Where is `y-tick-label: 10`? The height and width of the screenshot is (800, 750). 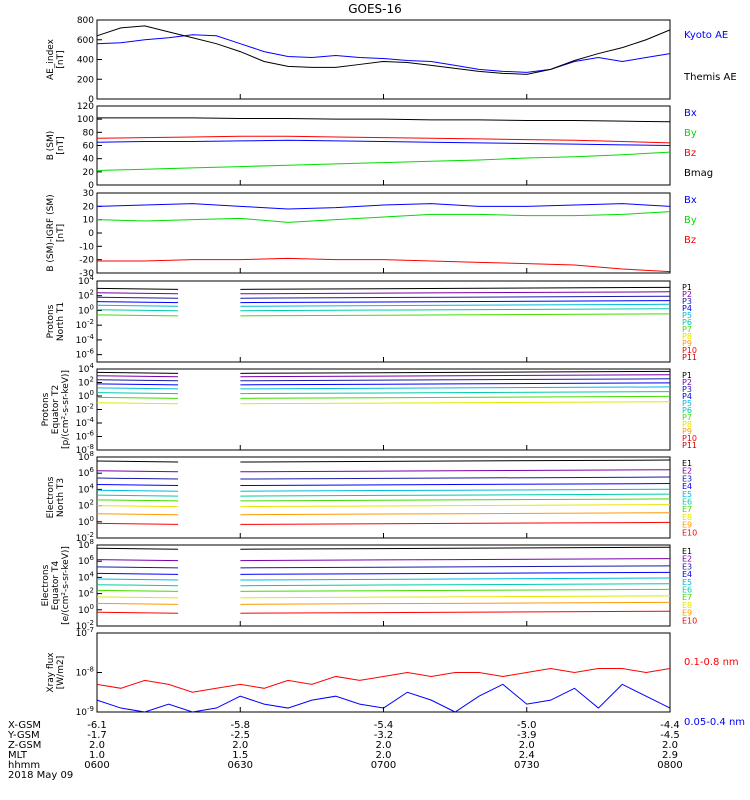
y-tick-label: 10 is located at coordinates (89, 221).